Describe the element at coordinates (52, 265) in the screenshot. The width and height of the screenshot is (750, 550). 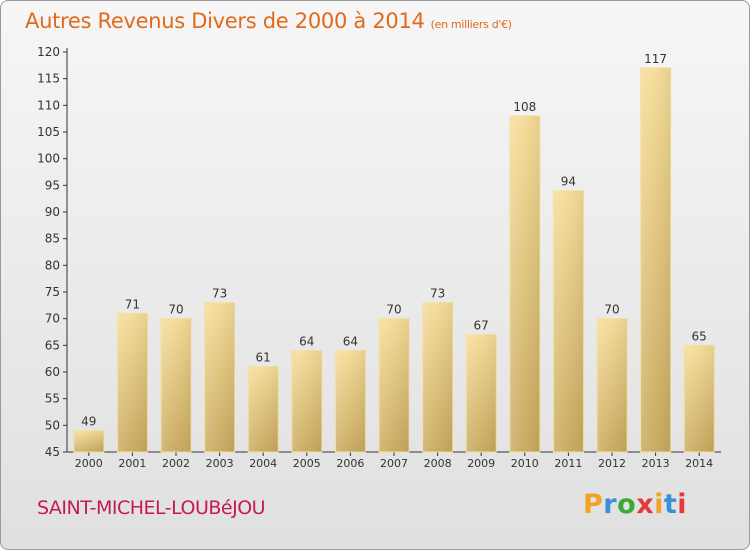
I see `y-tick-label: 80` at that location.